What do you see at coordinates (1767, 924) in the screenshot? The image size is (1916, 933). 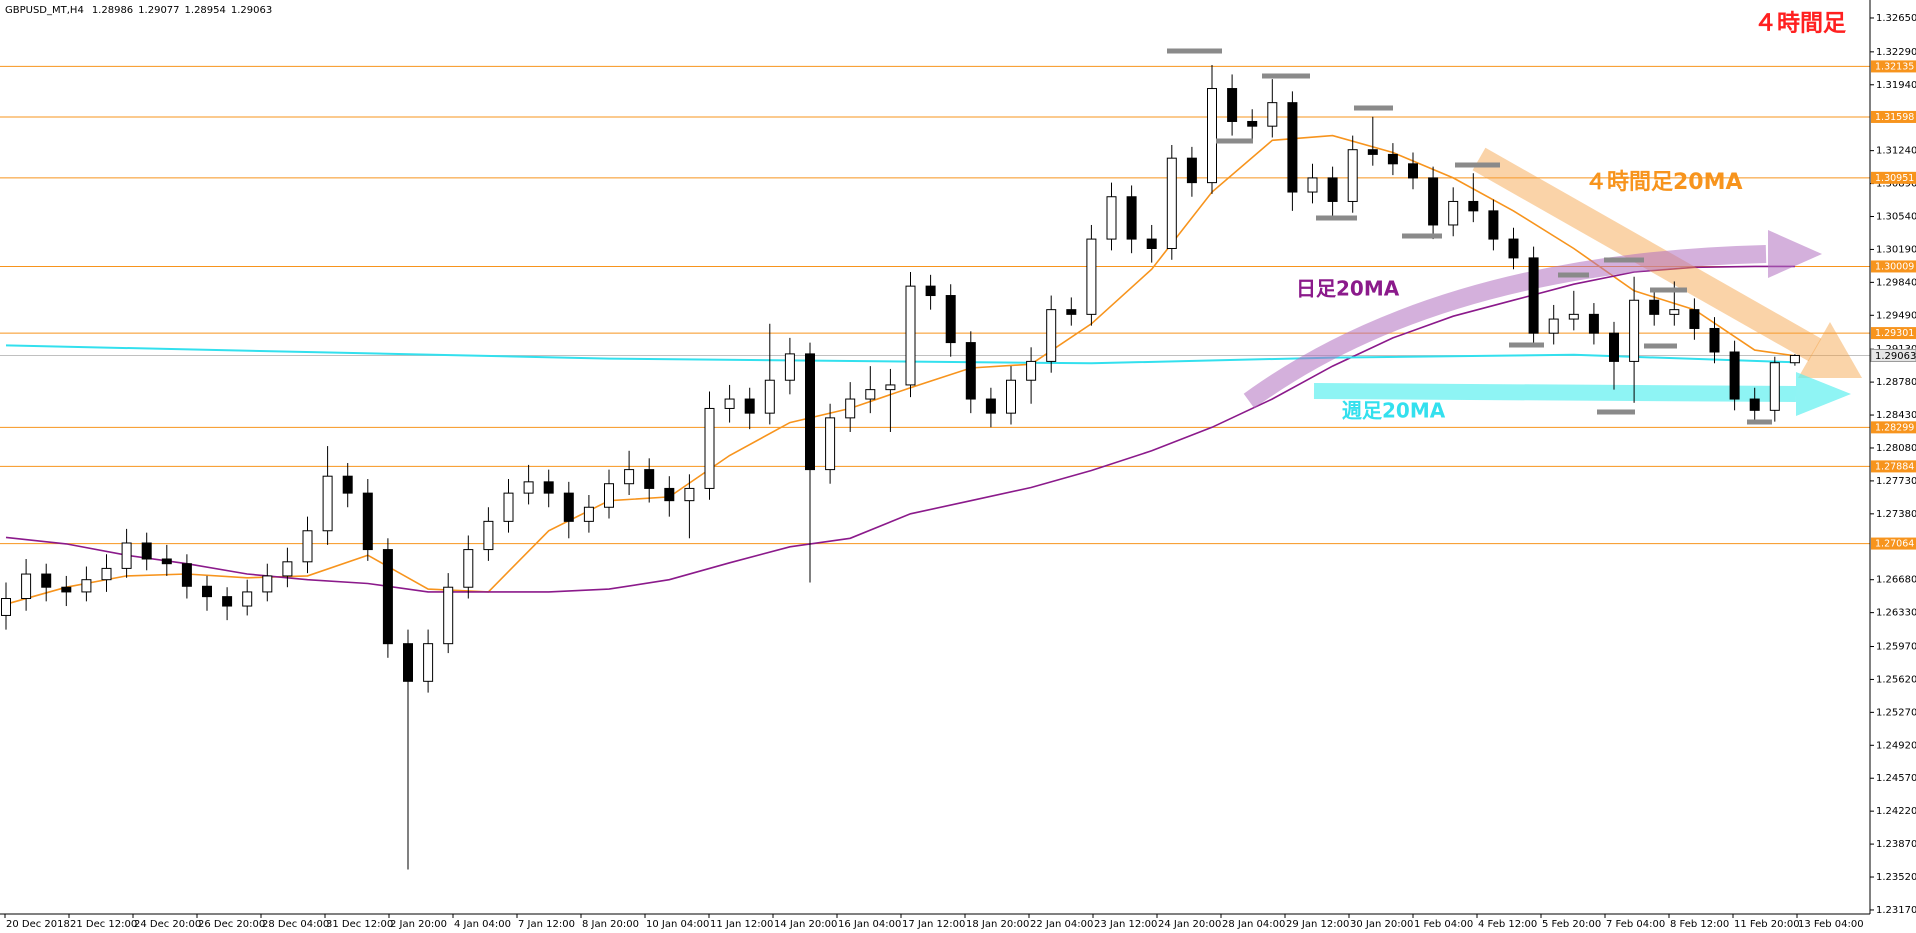 I see `x-tick-label: 11 Feb 20:00` at bounding box center [1767, 924].